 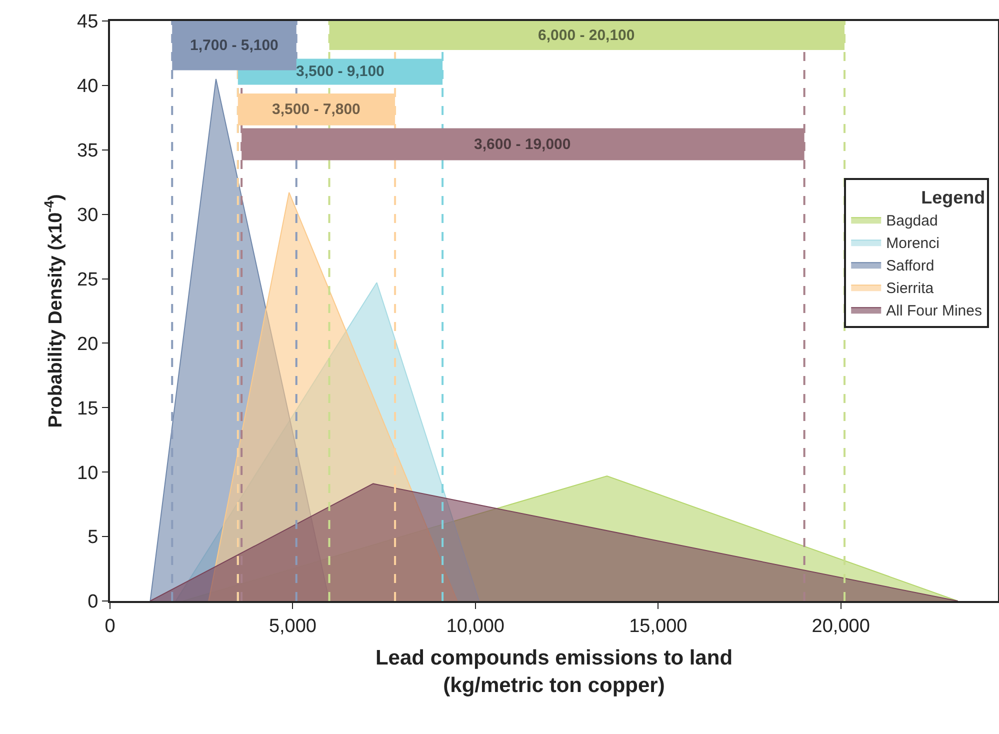 I want to click on band-label: 3,500 - 7,800, so click(x=316, y=109).